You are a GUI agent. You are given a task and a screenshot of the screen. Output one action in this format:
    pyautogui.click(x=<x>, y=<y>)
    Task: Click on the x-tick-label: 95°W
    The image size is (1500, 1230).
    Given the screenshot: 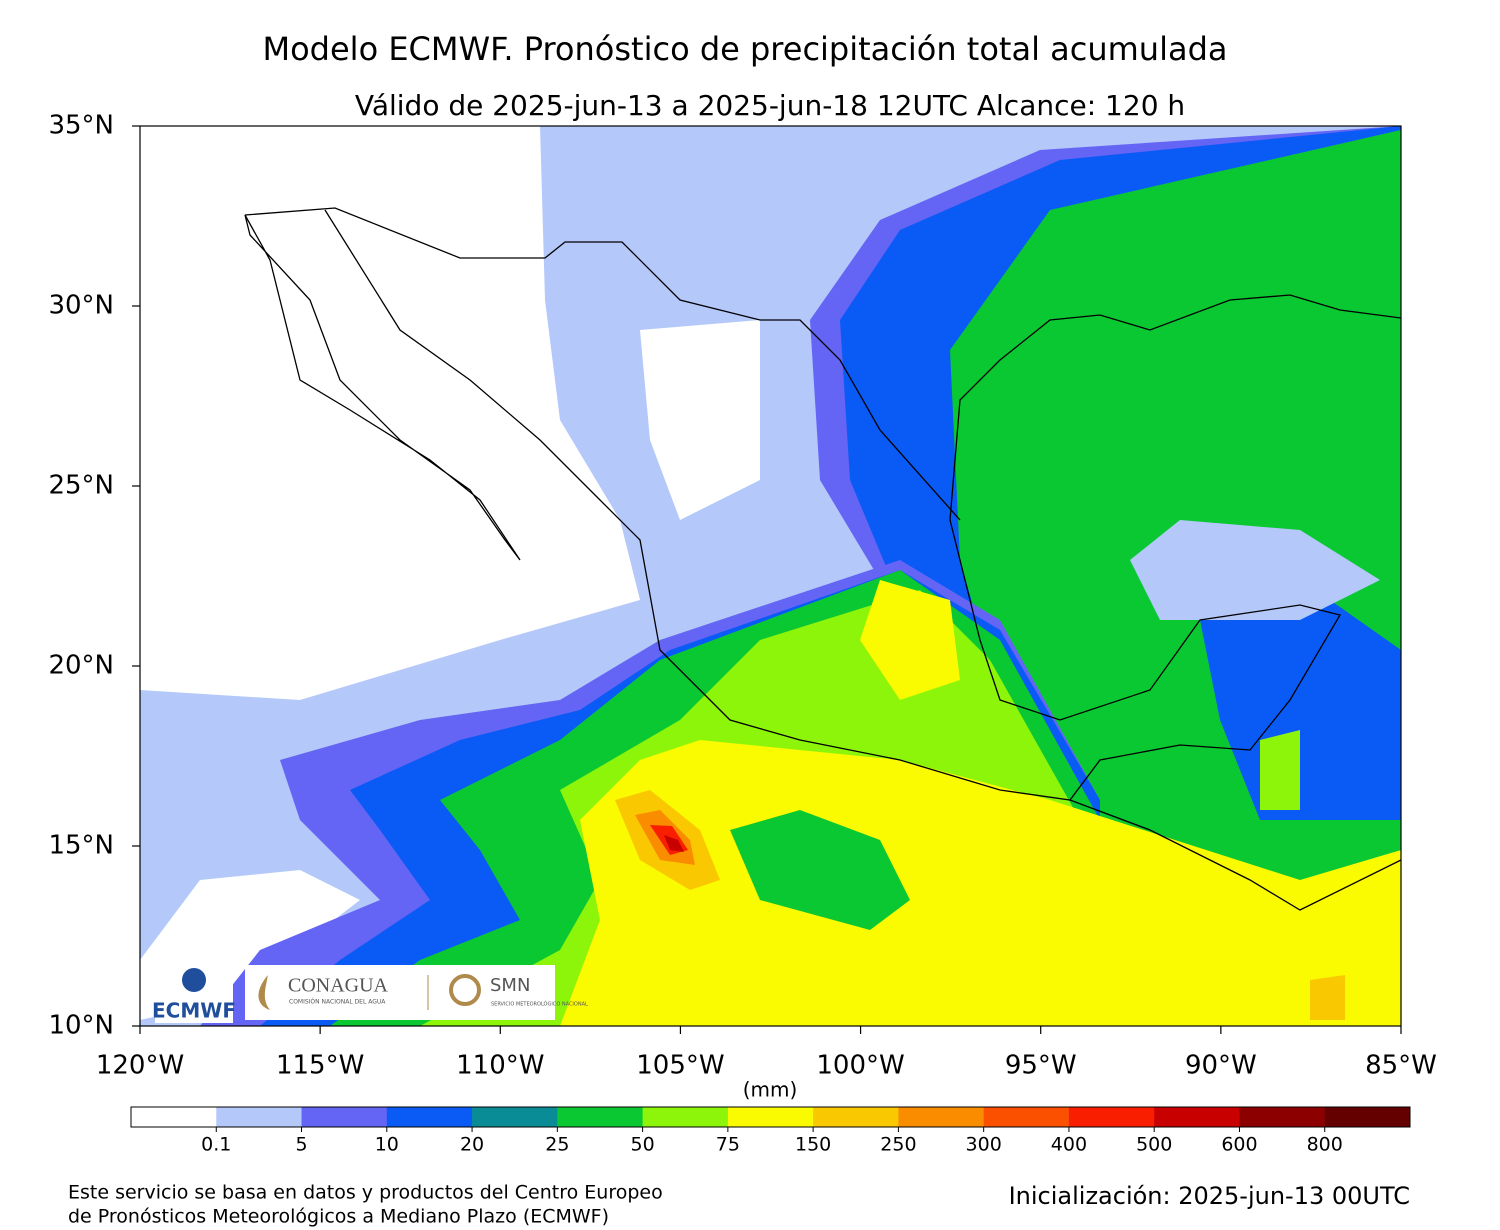 What is the action you would take?
    pyautogui.click(x=1041, y=1066)
    